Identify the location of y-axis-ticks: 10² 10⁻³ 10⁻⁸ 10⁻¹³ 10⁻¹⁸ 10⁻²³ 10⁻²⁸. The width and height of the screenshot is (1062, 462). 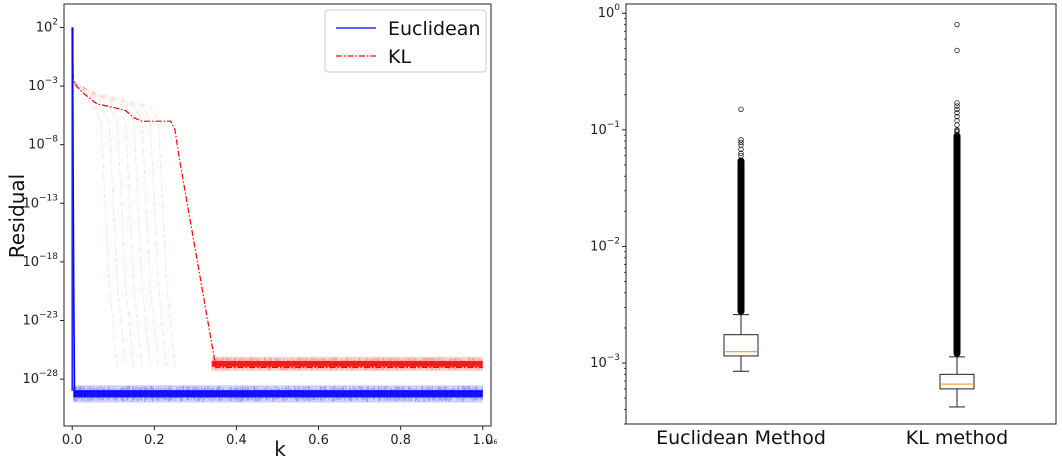
(43, 202).